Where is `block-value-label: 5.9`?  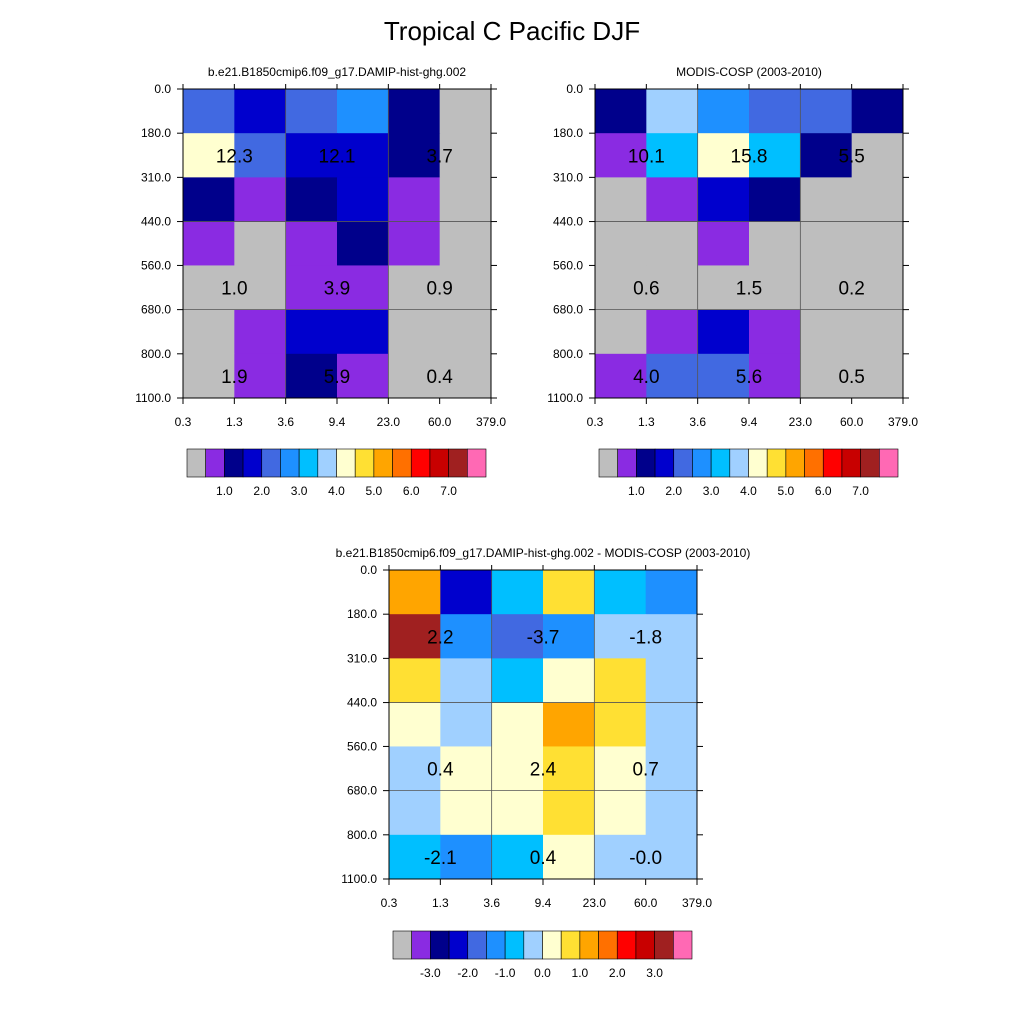 block-value-label: 5.9 is located at coordinates (337, 377).